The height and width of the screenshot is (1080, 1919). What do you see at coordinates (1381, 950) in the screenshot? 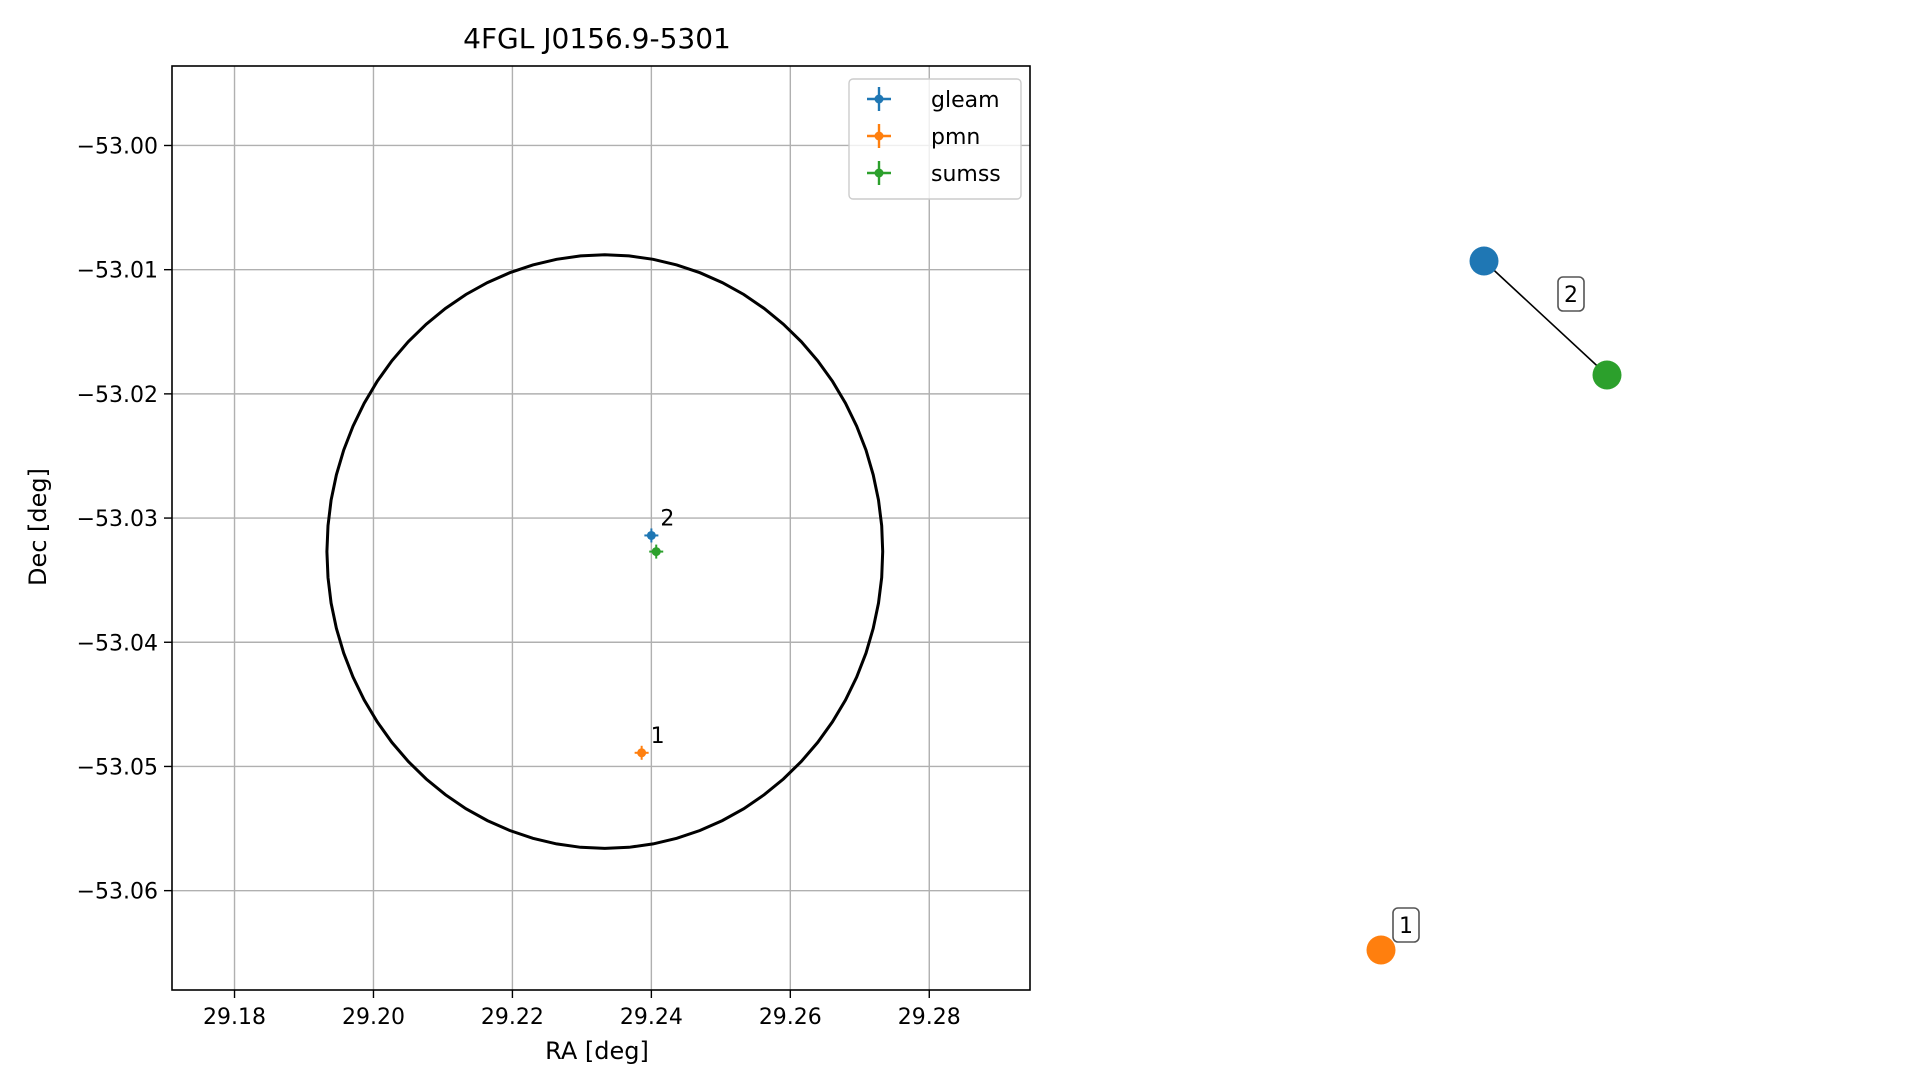
I see `network-node-pmn` at bounding box center [1381, 950].